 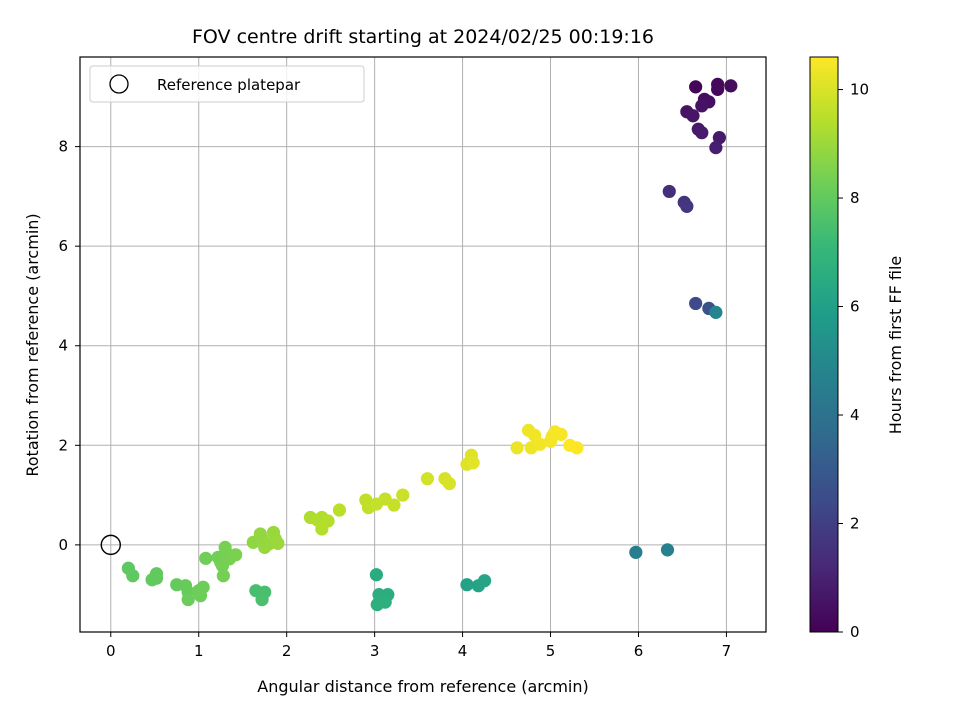 What do you see at coordinates (895, 345) in the screenshot?
I see `colorbar-label: Hours from first FF file` at bounding box center [895, 345].